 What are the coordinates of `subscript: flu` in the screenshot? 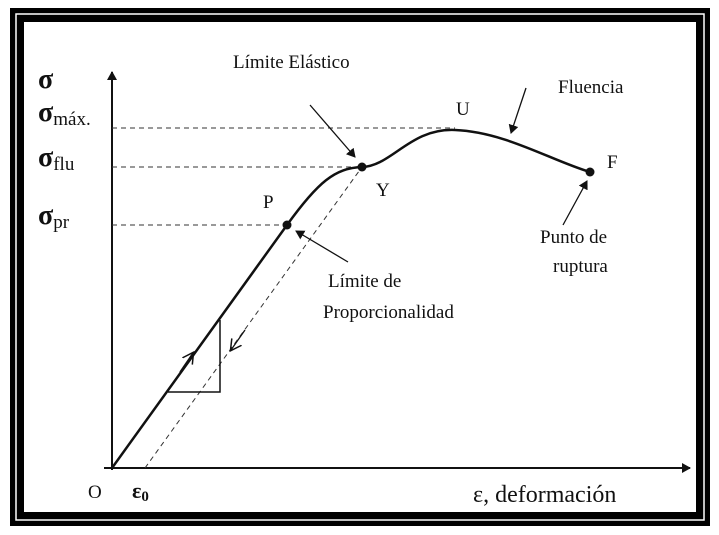 It's located at (64, 164).